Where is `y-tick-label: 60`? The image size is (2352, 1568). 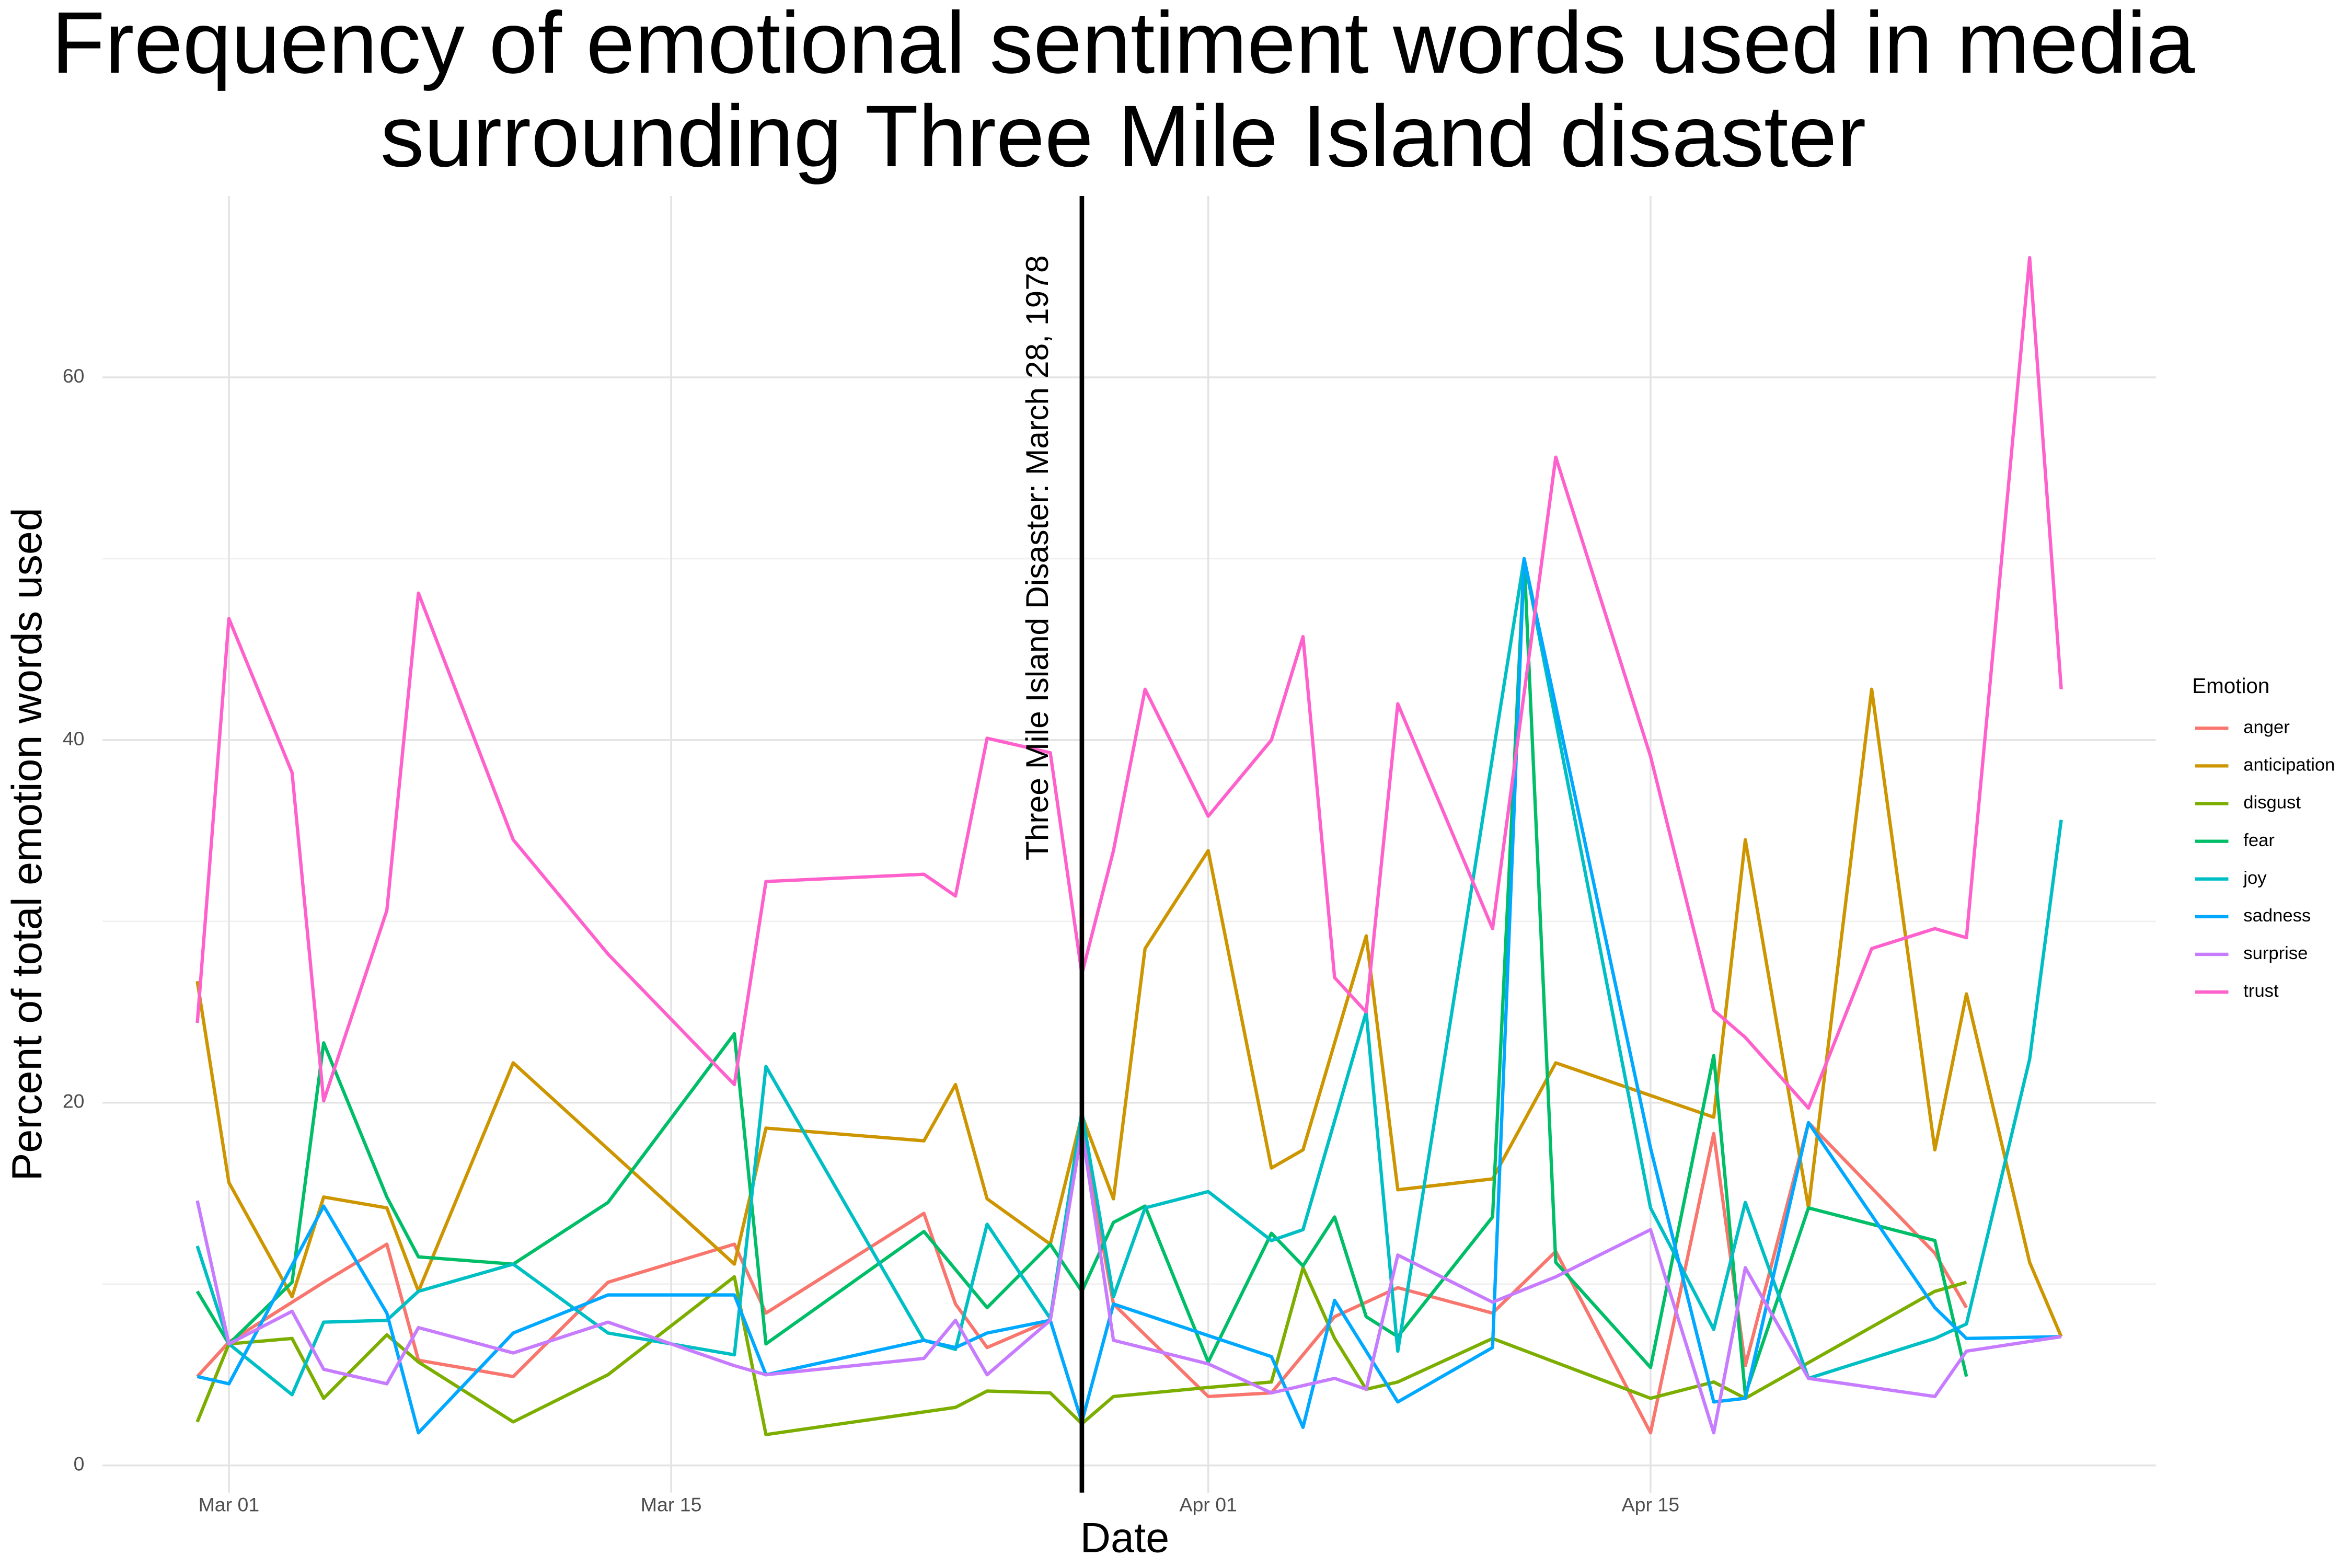 y-tick-label: 60 is located at coordinates (74, 376).